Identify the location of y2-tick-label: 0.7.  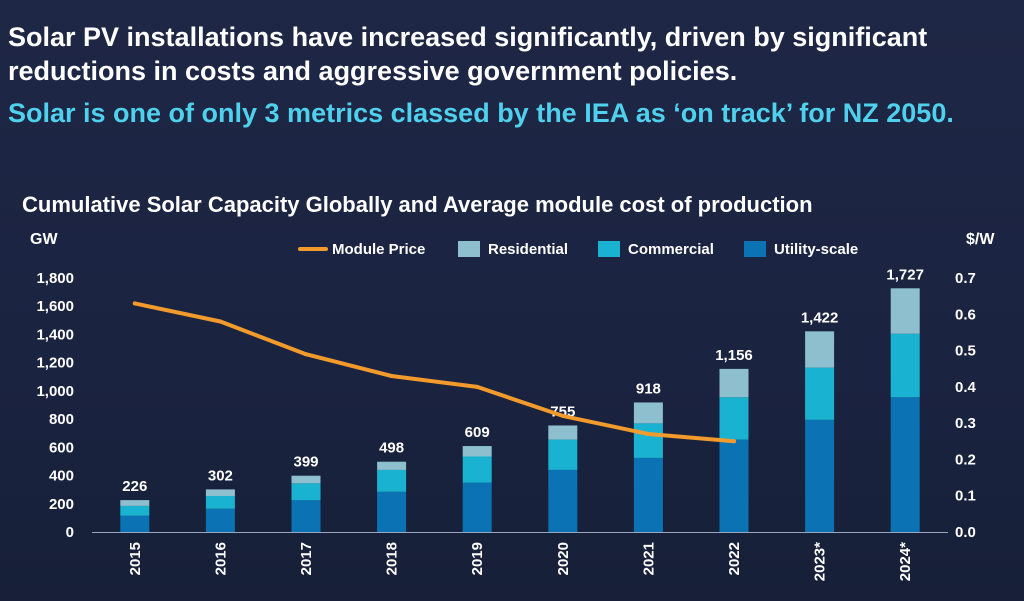
(965, 278).